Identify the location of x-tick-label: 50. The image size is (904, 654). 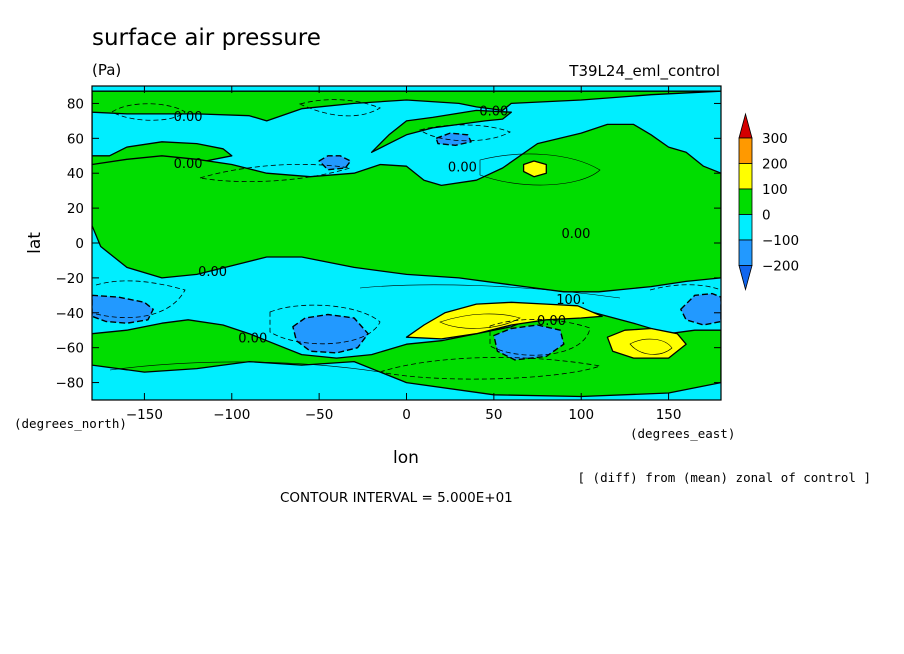
(493, 415).